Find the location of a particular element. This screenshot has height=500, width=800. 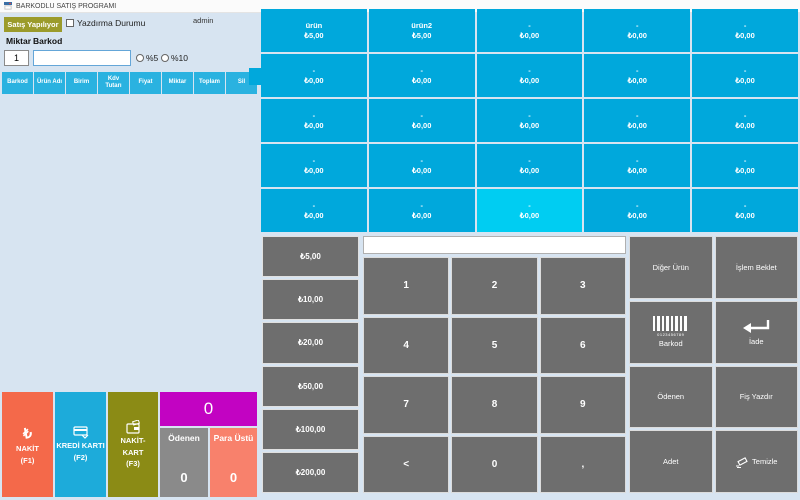

cash-card-payment-button: NAKİT- KART (F3) is located at coordinates (133, 444).